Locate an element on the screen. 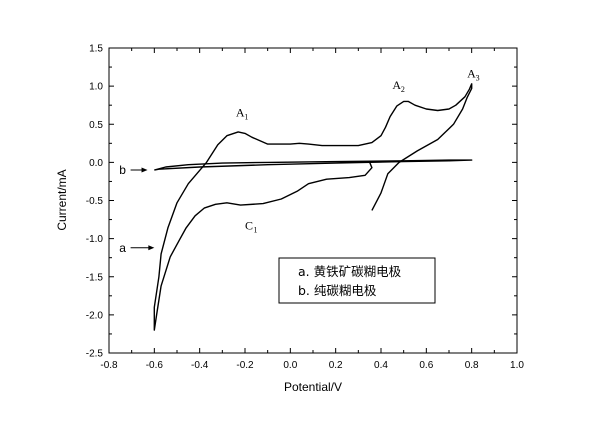  y-axis-title: Current/mA is located at coordinates (62, 199).